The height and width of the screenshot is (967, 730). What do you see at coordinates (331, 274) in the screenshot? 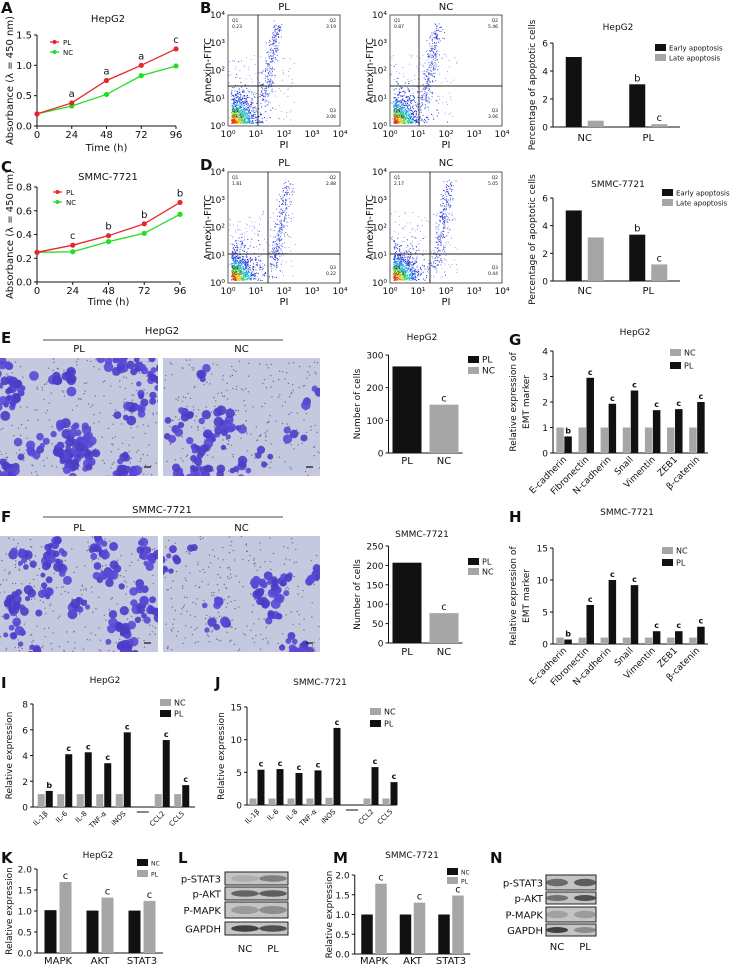
I see `quadrant-percent: 0.22` at bounding box center [331, 274].